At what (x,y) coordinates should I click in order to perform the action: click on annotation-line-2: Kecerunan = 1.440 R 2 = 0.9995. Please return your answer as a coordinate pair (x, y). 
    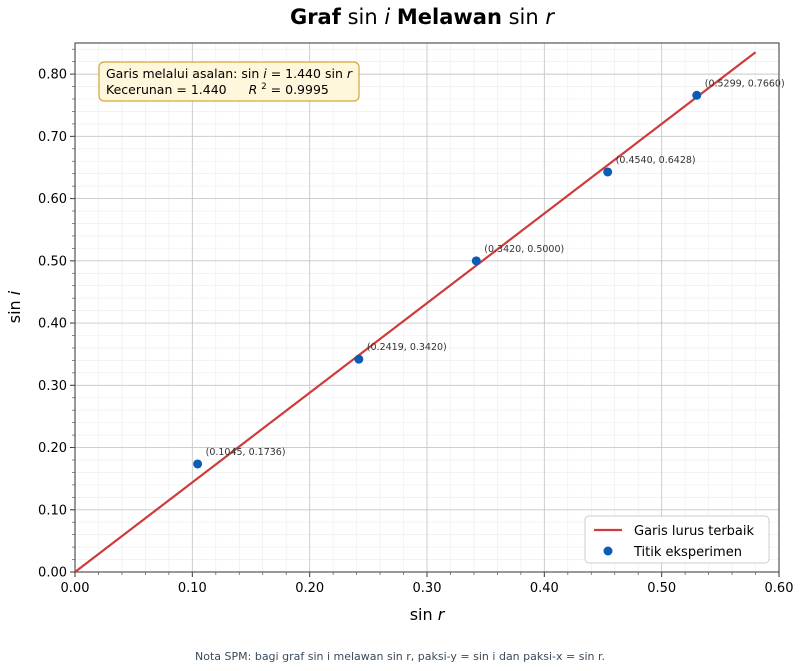
    Looking at the image, I should click on (217, 87).